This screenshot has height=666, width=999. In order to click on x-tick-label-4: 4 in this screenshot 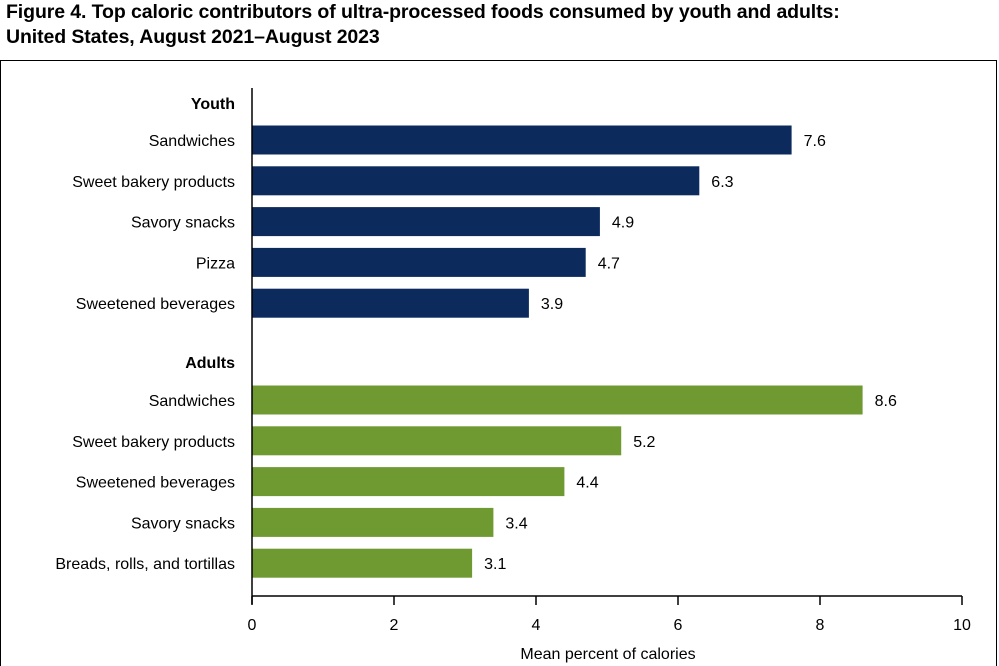, I will do `click(536, 625)`.